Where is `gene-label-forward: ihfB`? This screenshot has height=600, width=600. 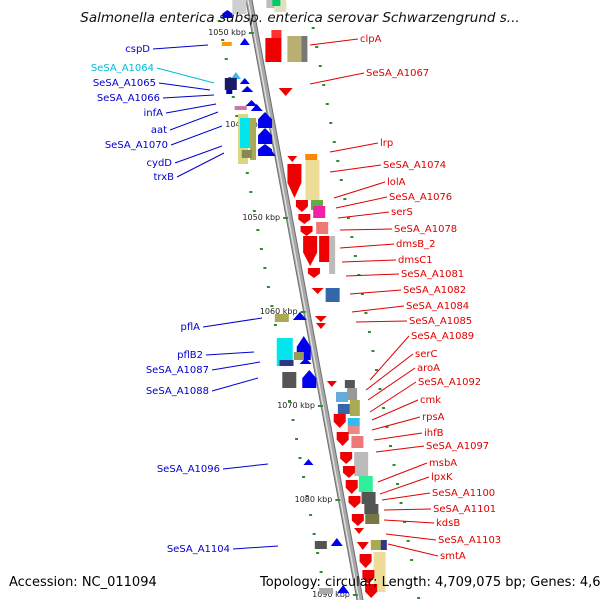
gene-label-forward: ihfB is located at coordinates (434, 433).